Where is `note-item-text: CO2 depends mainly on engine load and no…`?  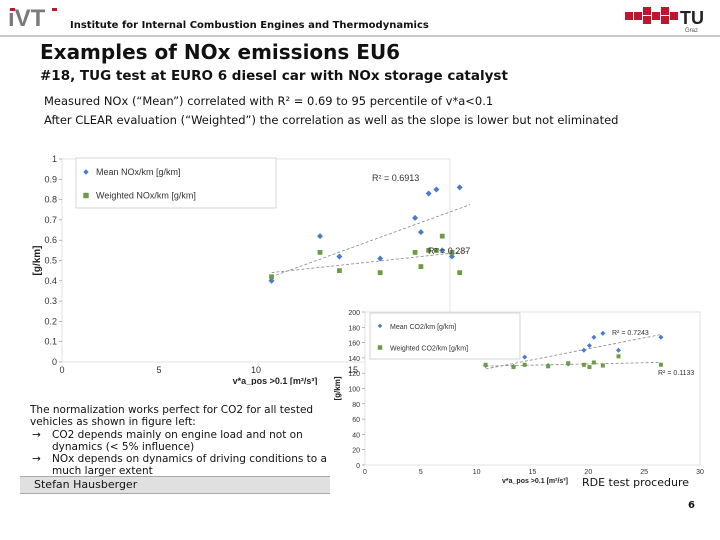 note-item-text: CO2 depends mainly on engine load and no… is located at coordinates (177, 440).